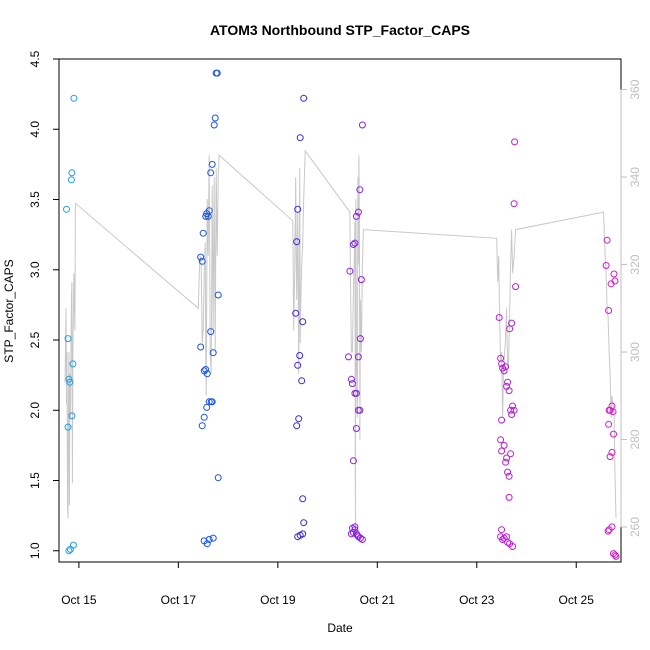 Image resolution: width=650 pixels, height=650 pixels. Describe the element at coordinates (340, 30) in the screenshot. I see `chart-title: ATOM3 Northbound STP_Factor_CAPS` at that location.